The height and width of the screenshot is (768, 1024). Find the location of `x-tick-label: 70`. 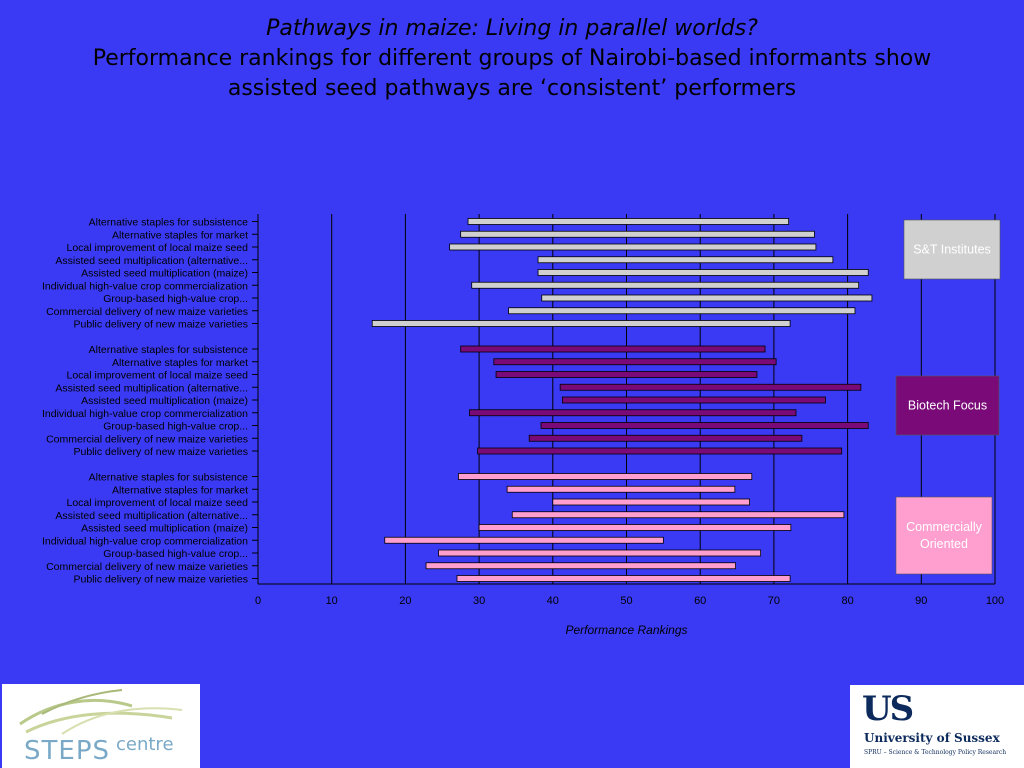

x-tick-label: 70 is located at coordinates (774, 601).